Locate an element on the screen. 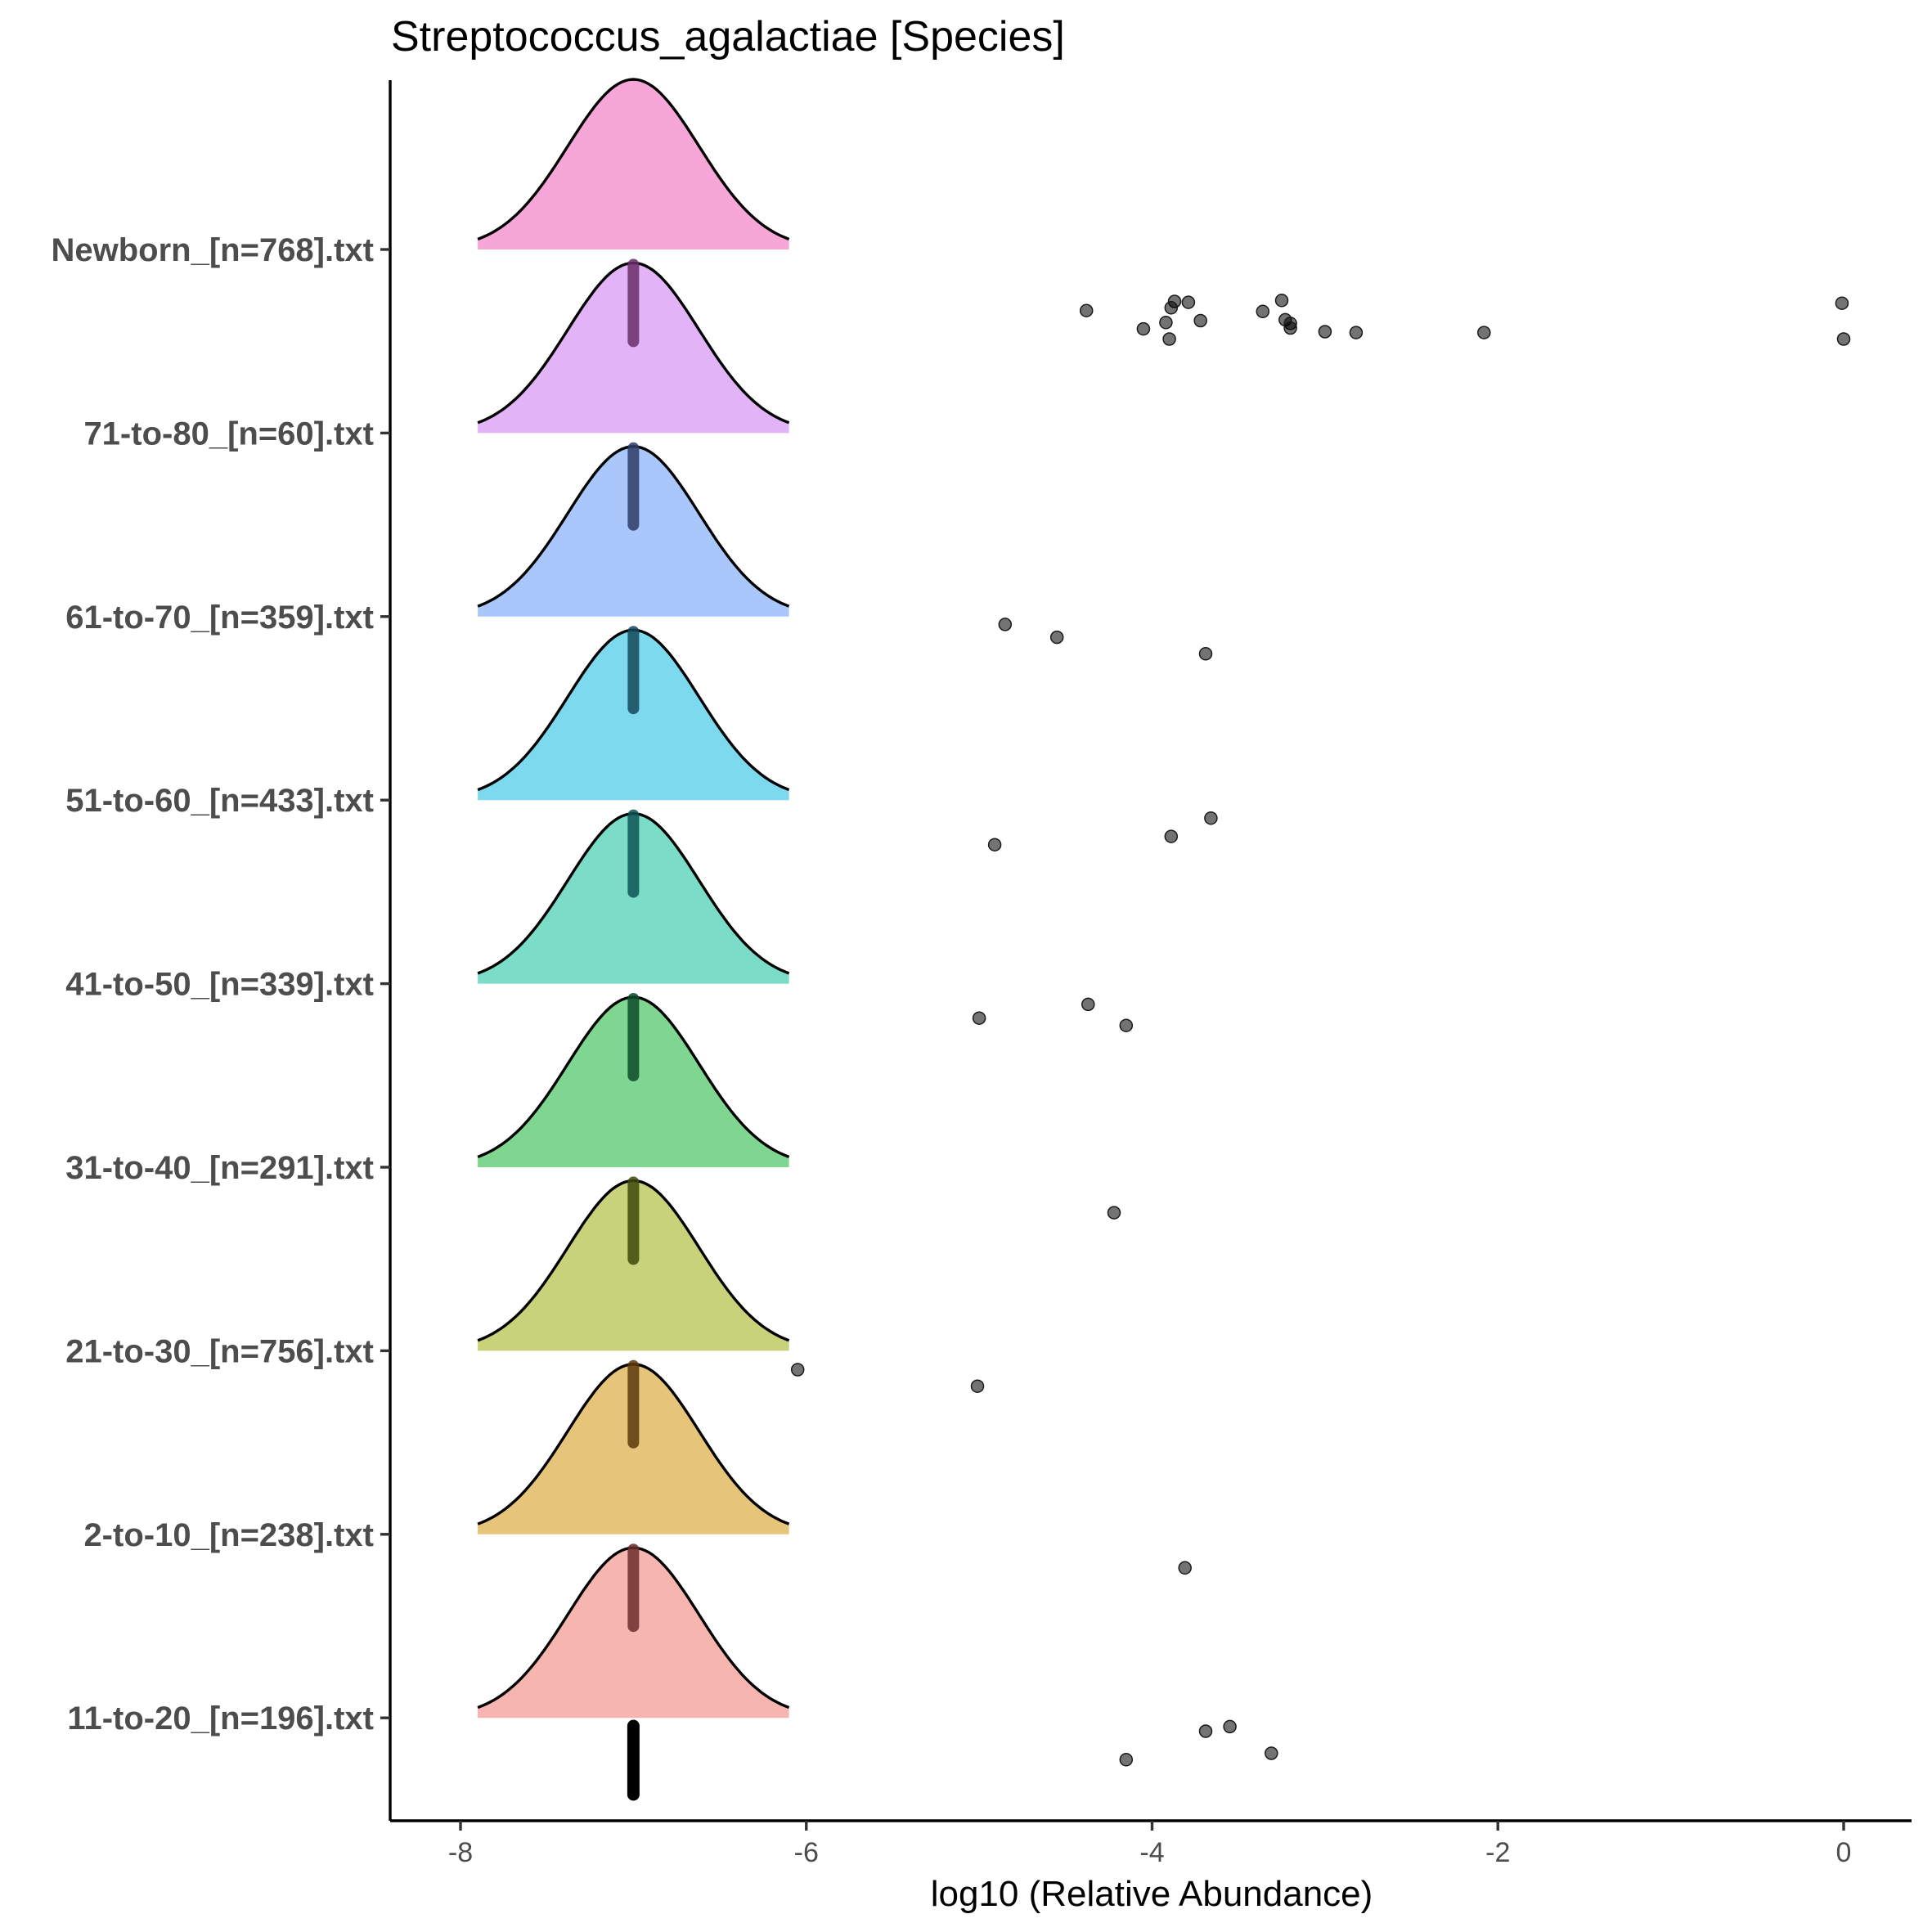  ridges-layer is located at coordinates (634, 940).